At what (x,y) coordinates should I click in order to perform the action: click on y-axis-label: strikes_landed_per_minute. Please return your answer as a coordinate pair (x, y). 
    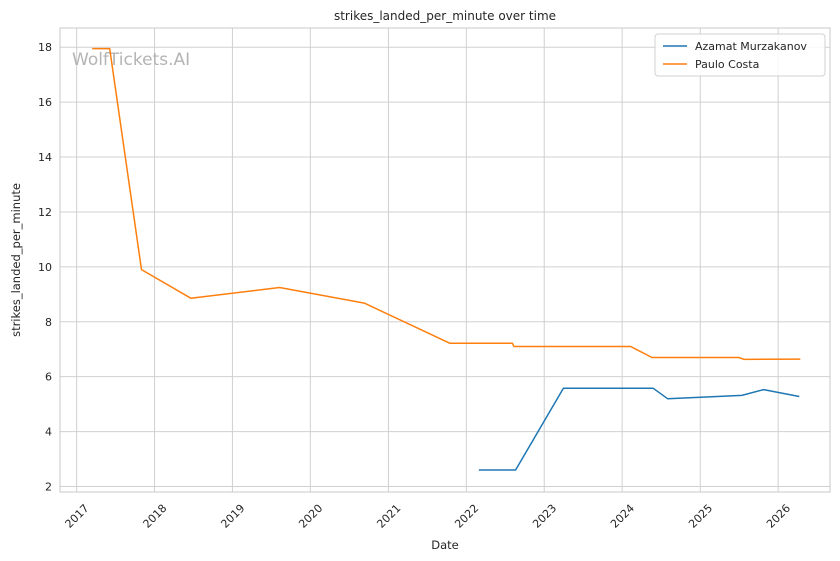
    Looking at the image, I should click on (16, 260).